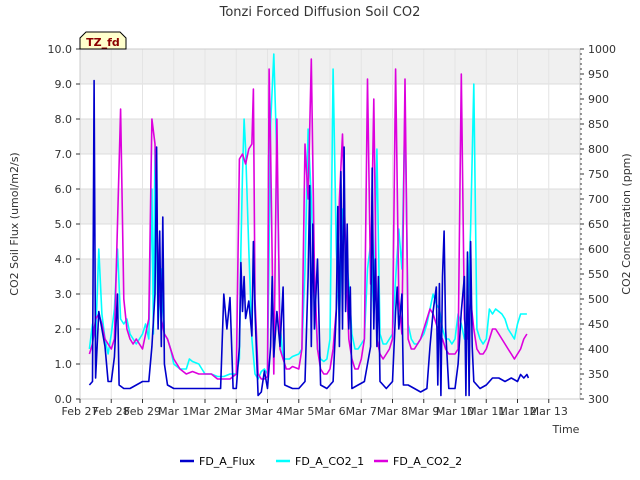  What do you see at coordinates (598, 349) in the screenshot?
I see `right-tick-label: 400` at bounding box center [598, 349].